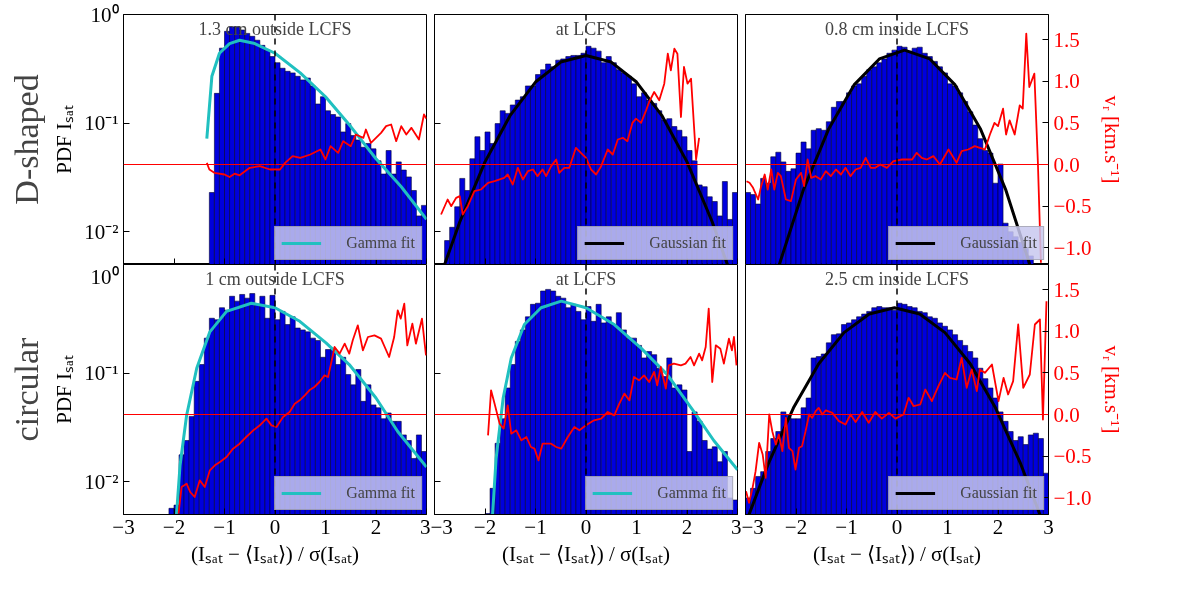  Describe the element at coordinates (275, 278) in the screenshot. I see `chart-title: 1 cm outside LCFS` at that location.